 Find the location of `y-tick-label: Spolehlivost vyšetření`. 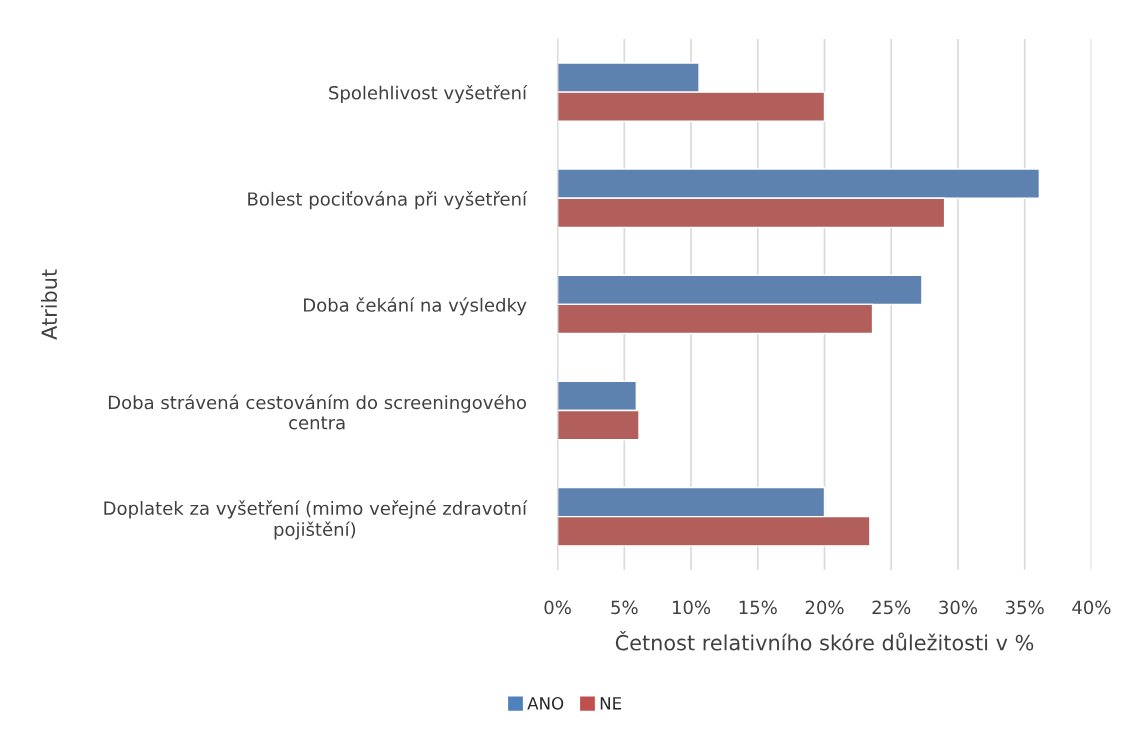

y-tick-label: Spolehlivost vyšetření is located at coordinates (428, 94).